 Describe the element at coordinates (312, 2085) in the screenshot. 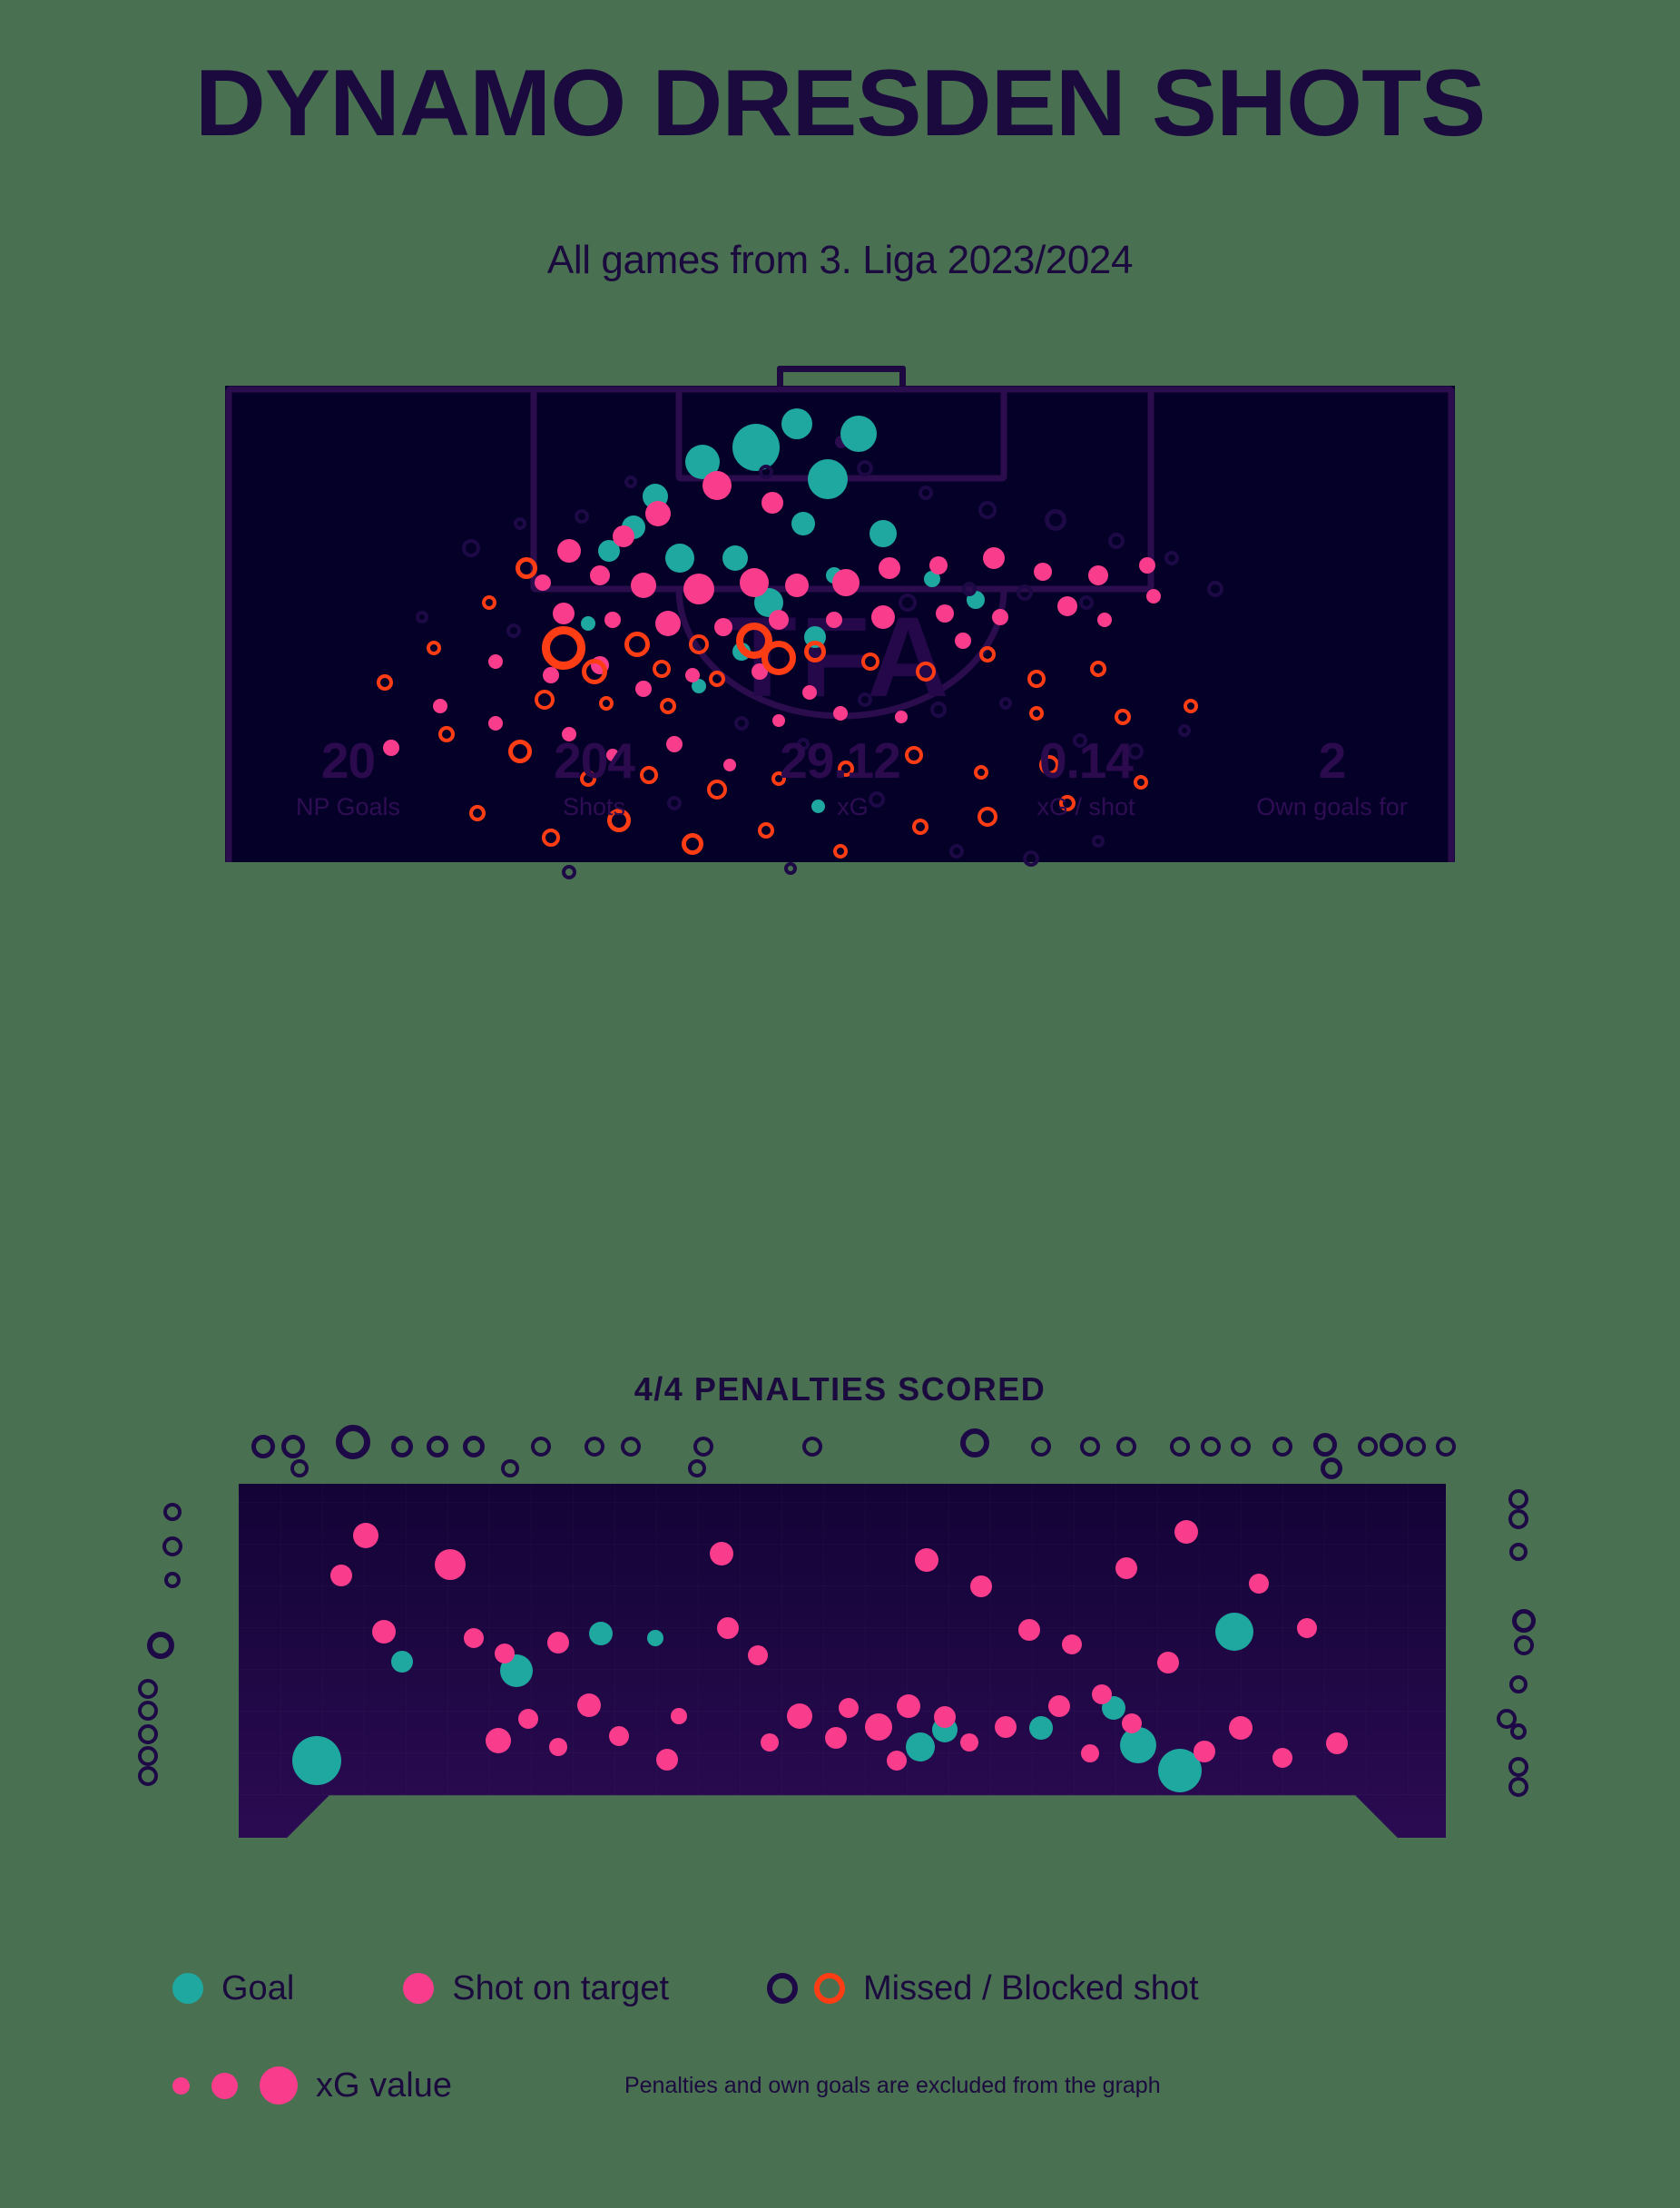

I see `legend-item-xg-value: xG value` at that location.